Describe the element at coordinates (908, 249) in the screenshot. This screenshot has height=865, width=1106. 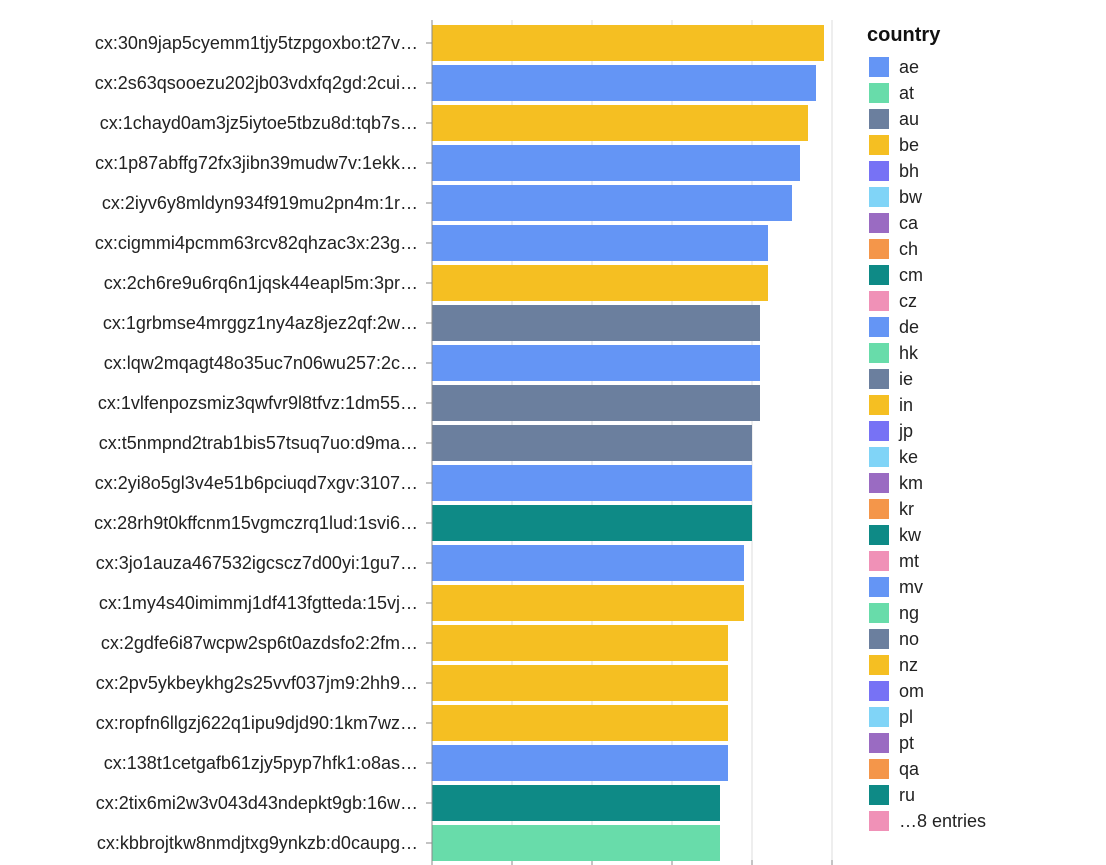
I see `legend-label: ch` at that location.